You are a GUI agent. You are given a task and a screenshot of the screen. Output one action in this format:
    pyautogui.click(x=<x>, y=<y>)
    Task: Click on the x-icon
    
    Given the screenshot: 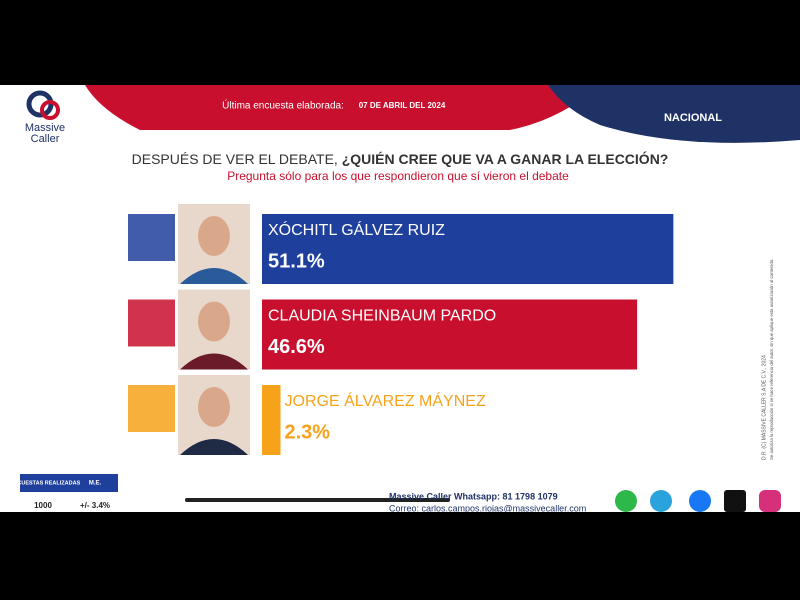 What is the action you would take?
    pyautogui.click(x=735, y=501)
    